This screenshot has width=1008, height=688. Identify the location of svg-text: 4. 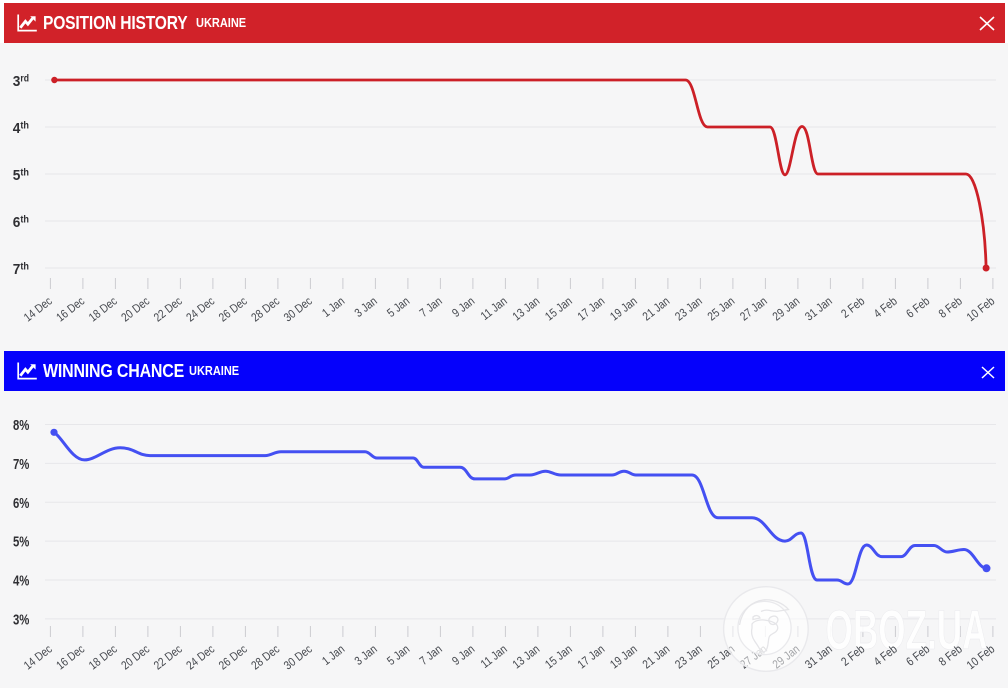
(17, 128).